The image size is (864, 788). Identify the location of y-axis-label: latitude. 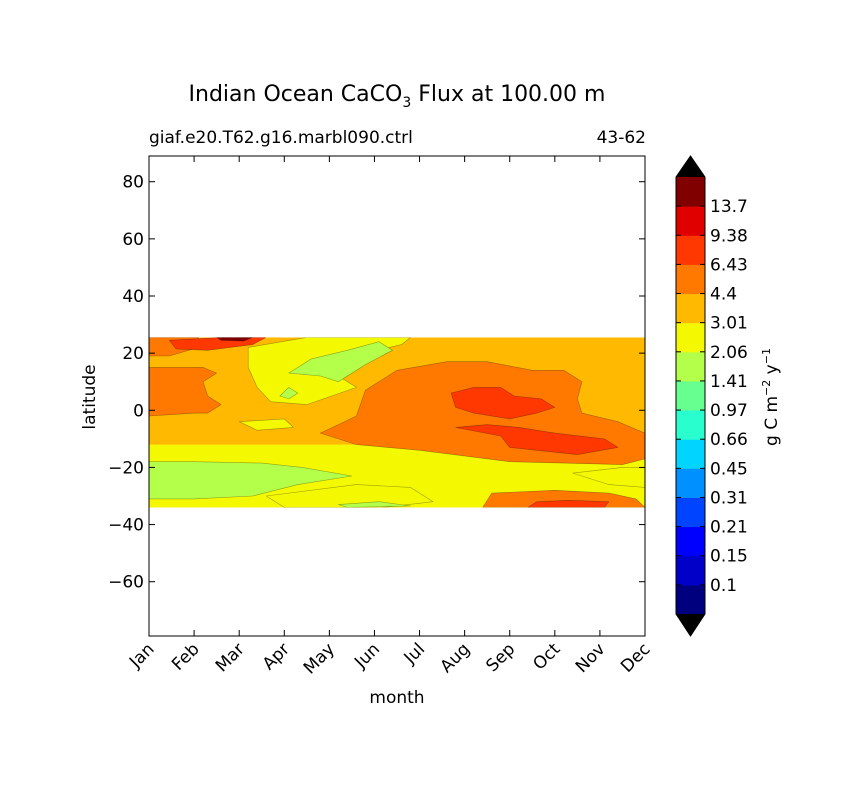
(90, 396).